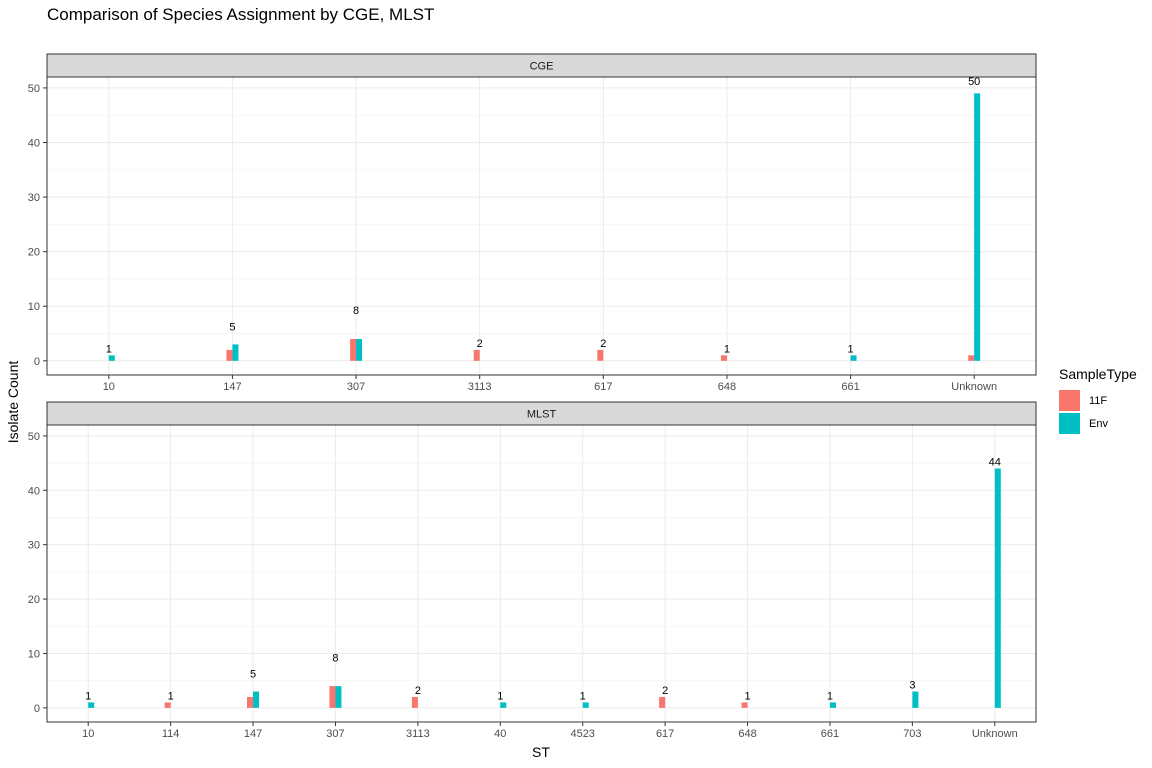  I want to click on legend-label: 11F, so click(1098, 401).